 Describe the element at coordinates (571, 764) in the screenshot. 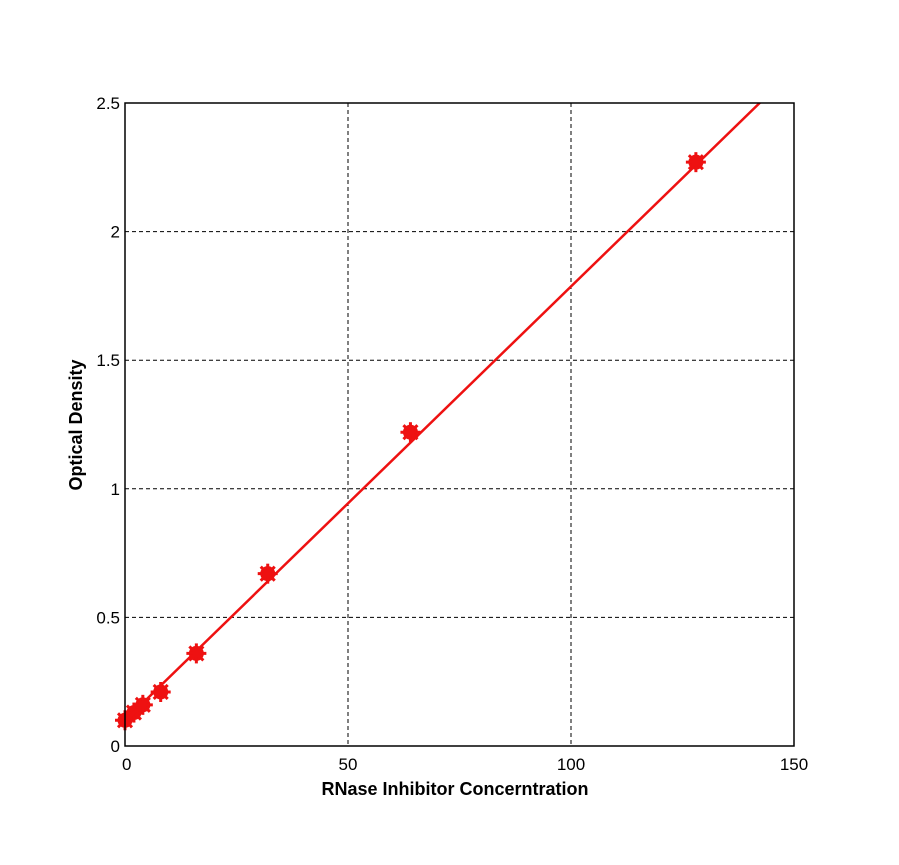

I see `x-tick-label: 100` at that location.